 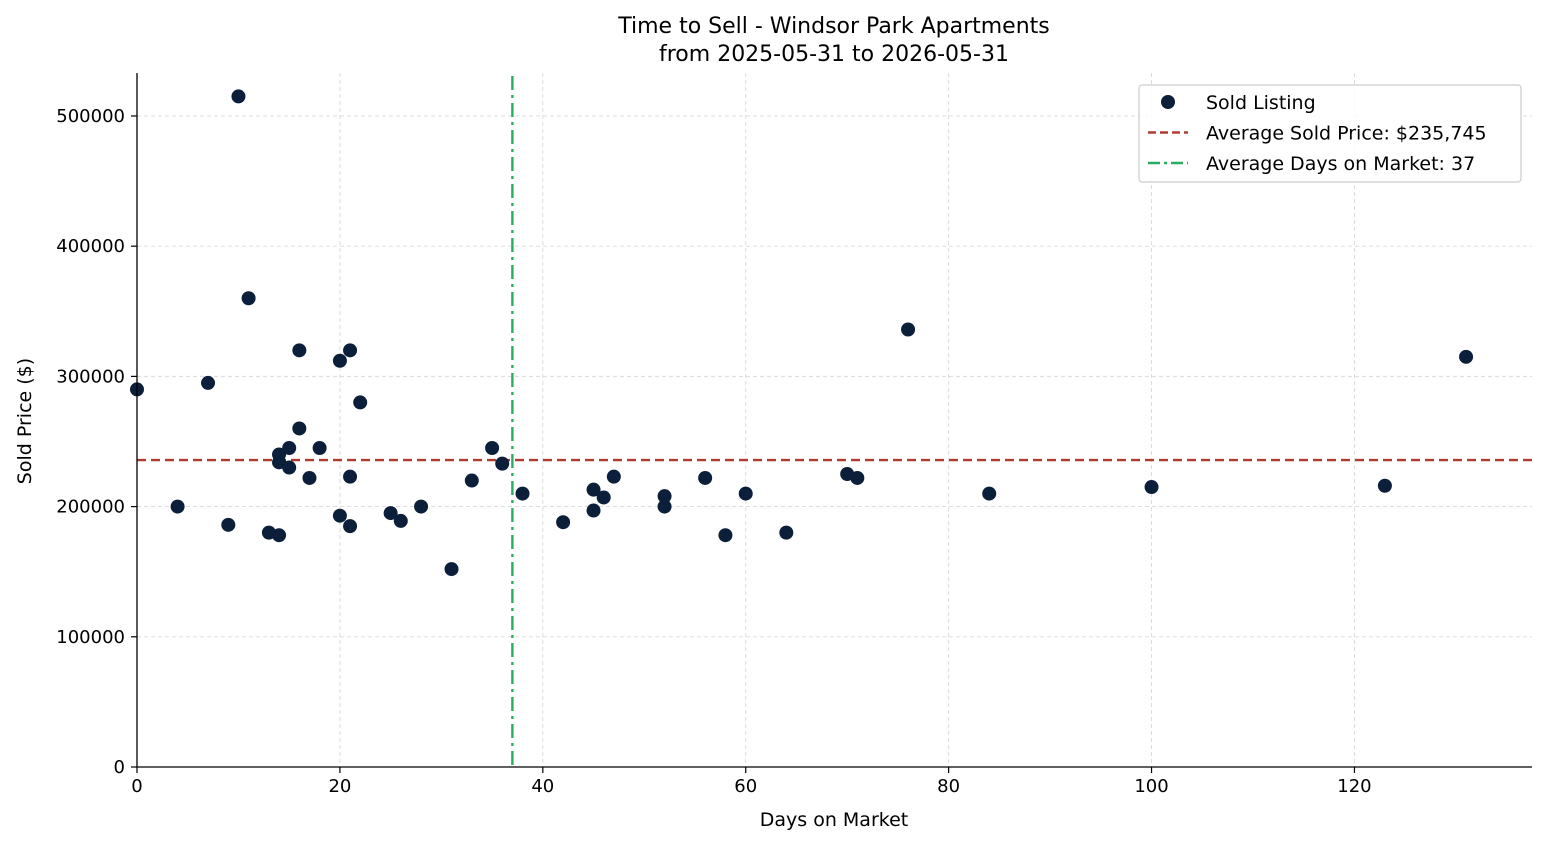 What do you see at coordinates (745, 786) in the screenshot?
I see `x-tick-label: 60` at bounding box center [745, 786].